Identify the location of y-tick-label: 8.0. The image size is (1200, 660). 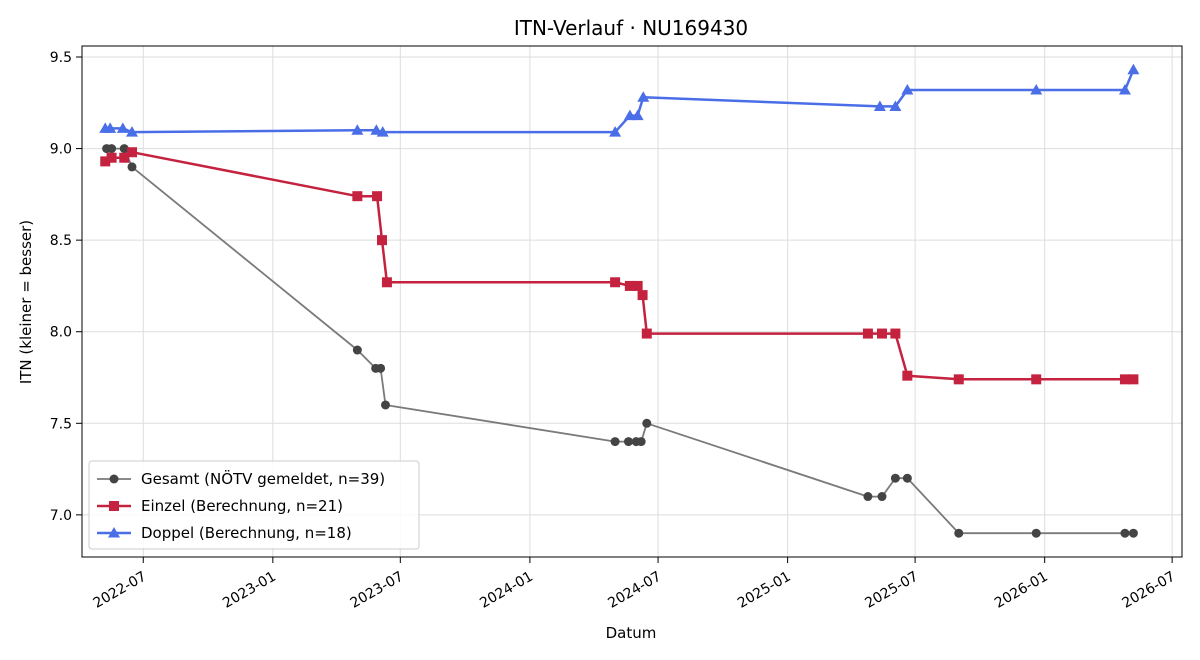
(61, 333).